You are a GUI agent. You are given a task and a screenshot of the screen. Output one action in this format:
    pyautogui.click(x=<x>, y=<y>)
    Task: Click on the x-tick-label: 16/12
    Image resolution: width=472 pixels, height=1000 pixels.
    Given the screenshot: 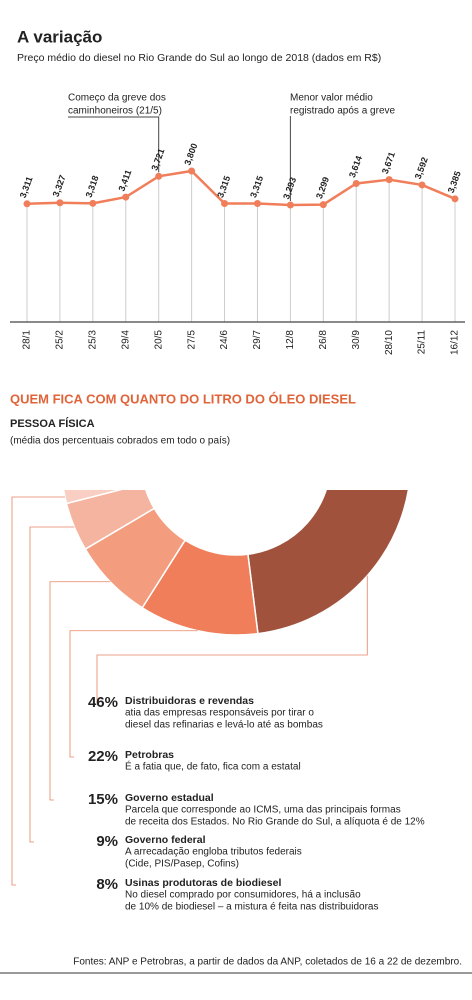 What is the action you would take?
    pyautogui.click(x=455, y=342)
    